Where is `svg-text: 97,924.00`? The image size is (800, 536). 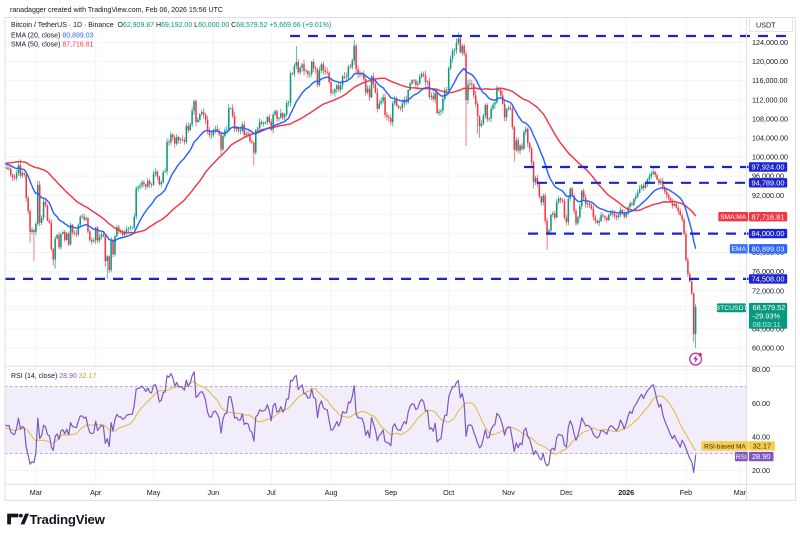 svg-text: 97,924.00 is located at coordinates (768, 167).